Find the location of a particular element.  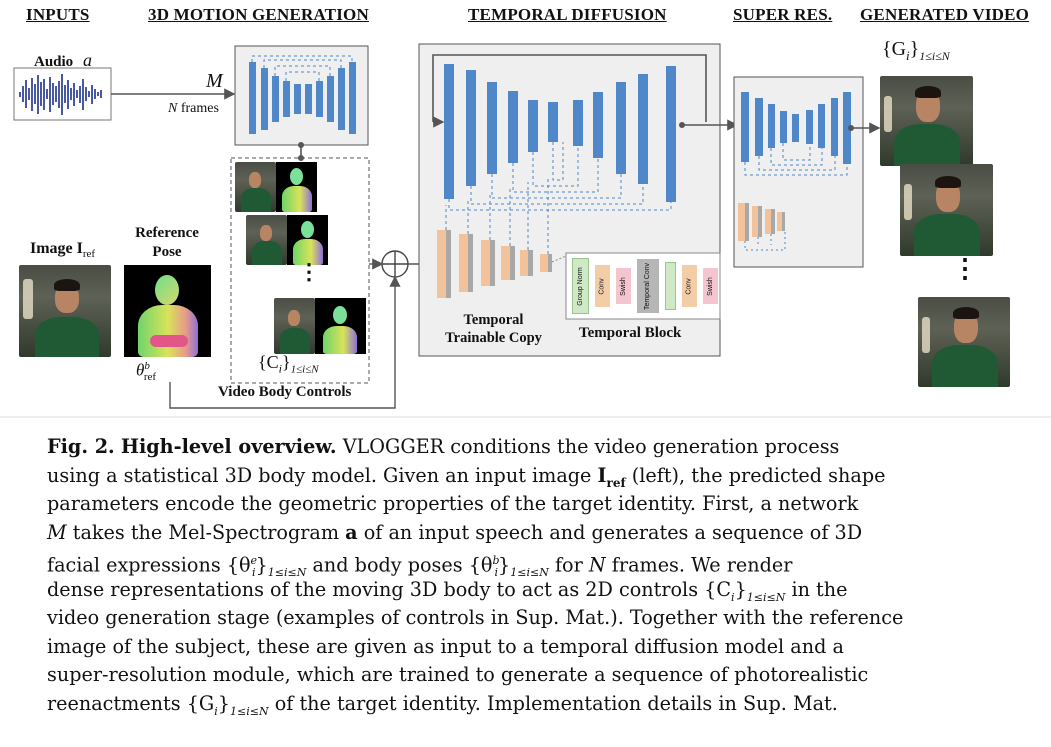

audio-waveform is located at coordinates (60, 94).